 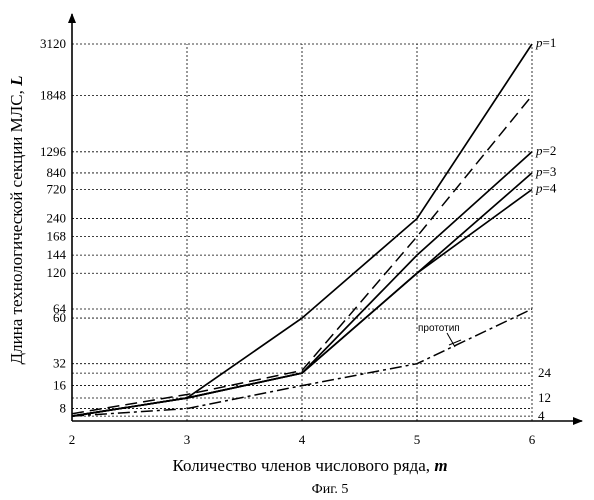 I want to click on series-label-p4: p=4, so click(x=546, y=188).